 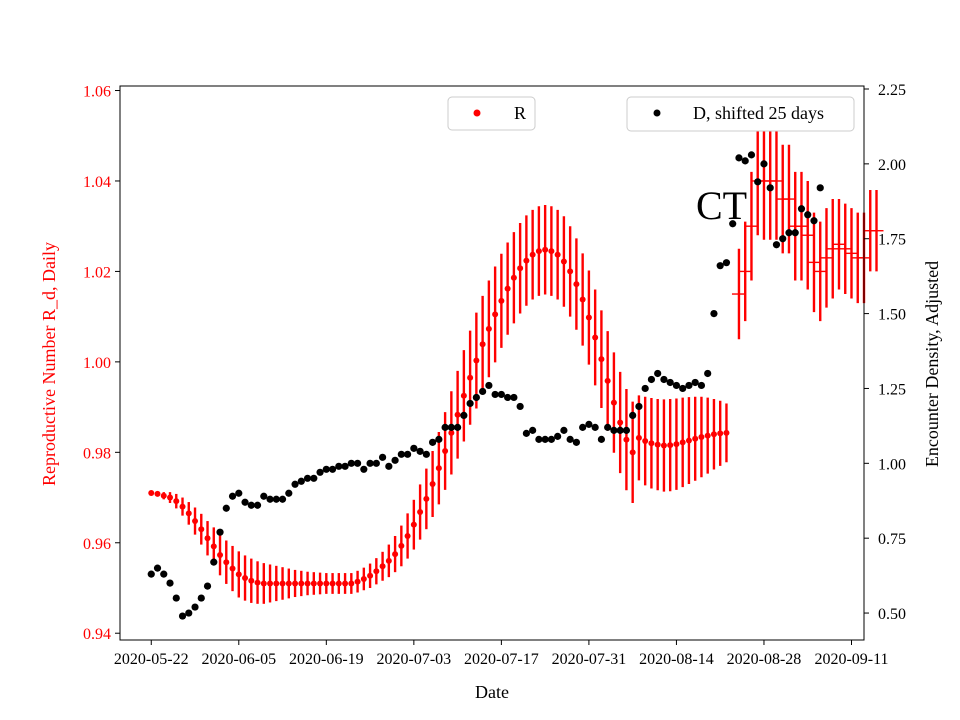 What do you see at coordinates (721, 205) in the screenshot?
I see `annotation-ct: CT` at bounding box center [721, 205].